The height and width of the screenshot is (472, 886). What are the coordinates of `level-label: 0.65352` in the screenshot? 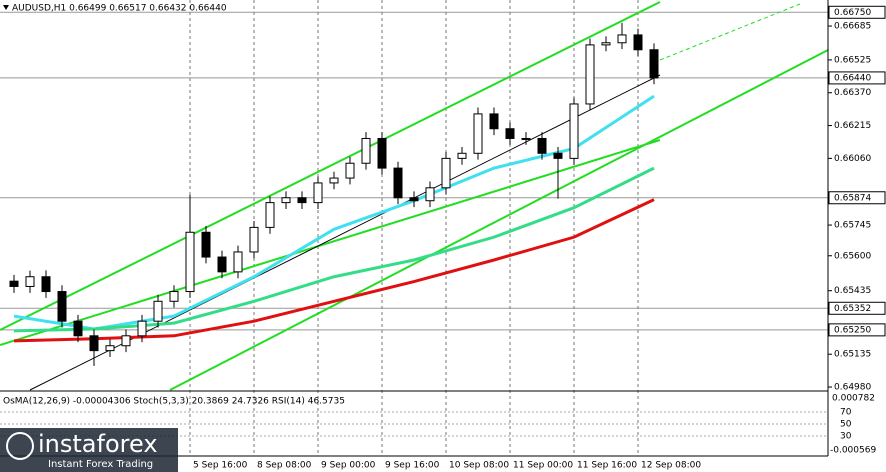 It's located at (852, 309).